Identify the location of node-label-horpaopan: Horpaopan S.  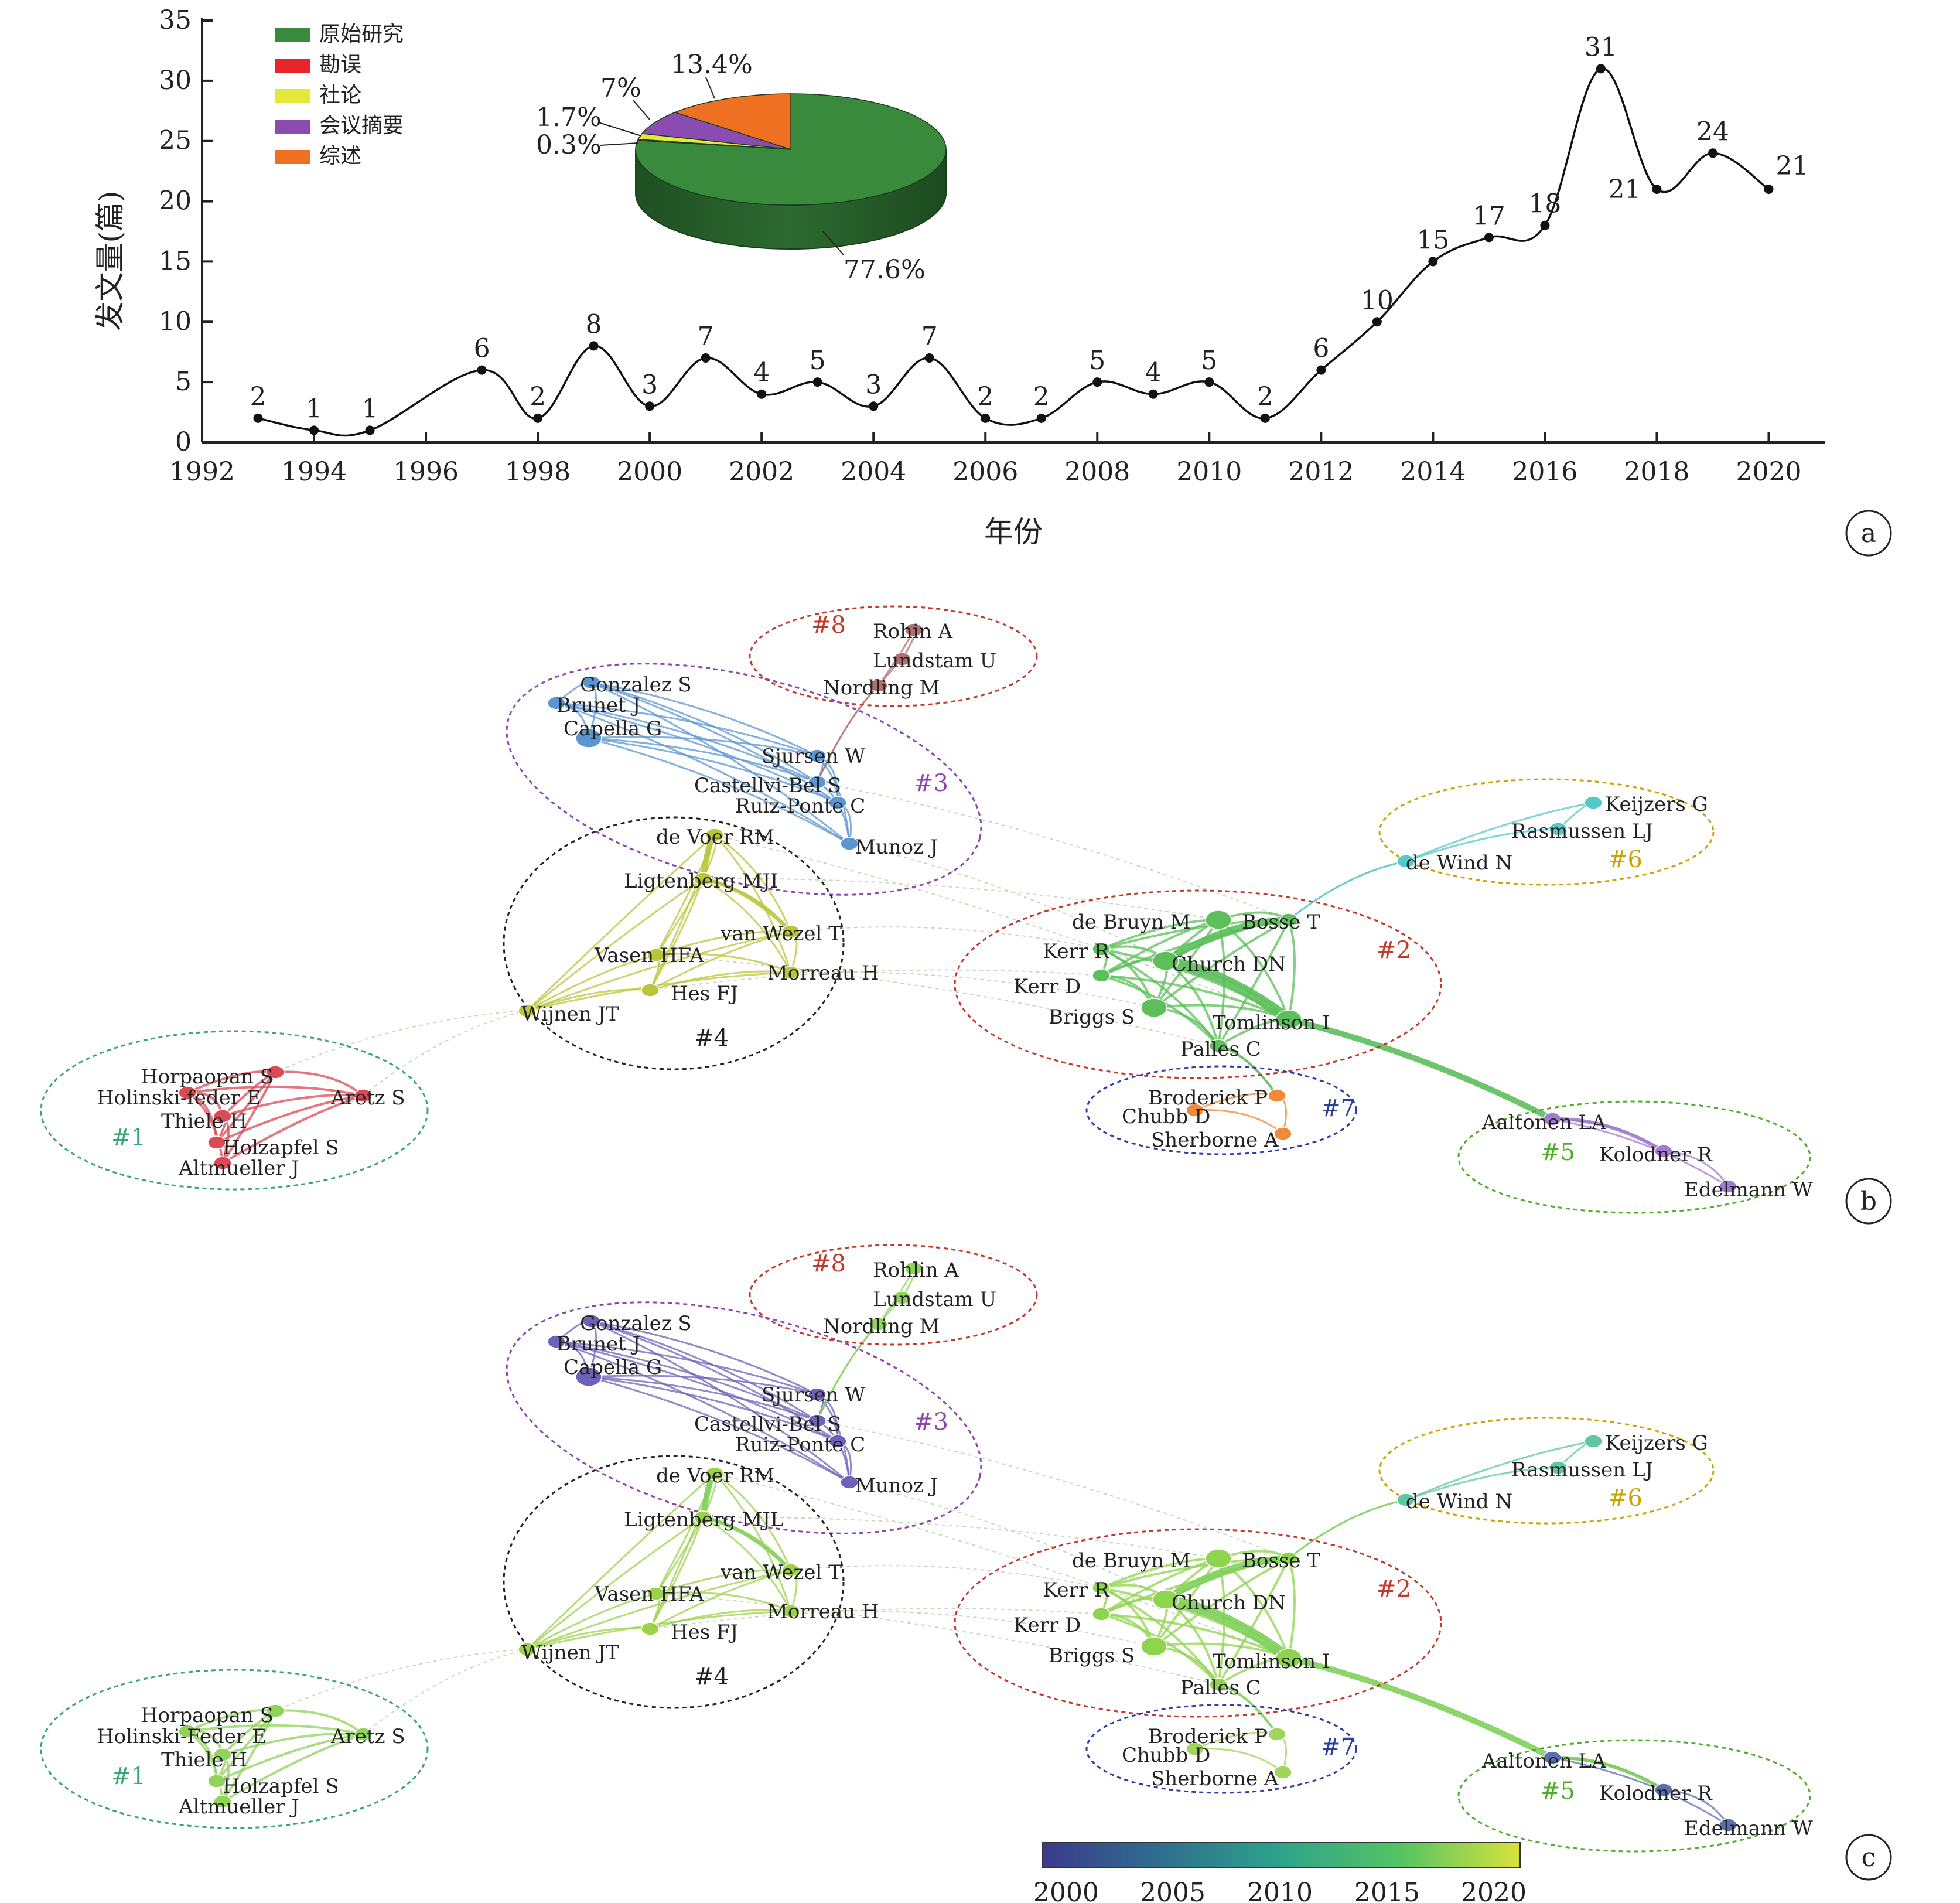
(207, 1077).